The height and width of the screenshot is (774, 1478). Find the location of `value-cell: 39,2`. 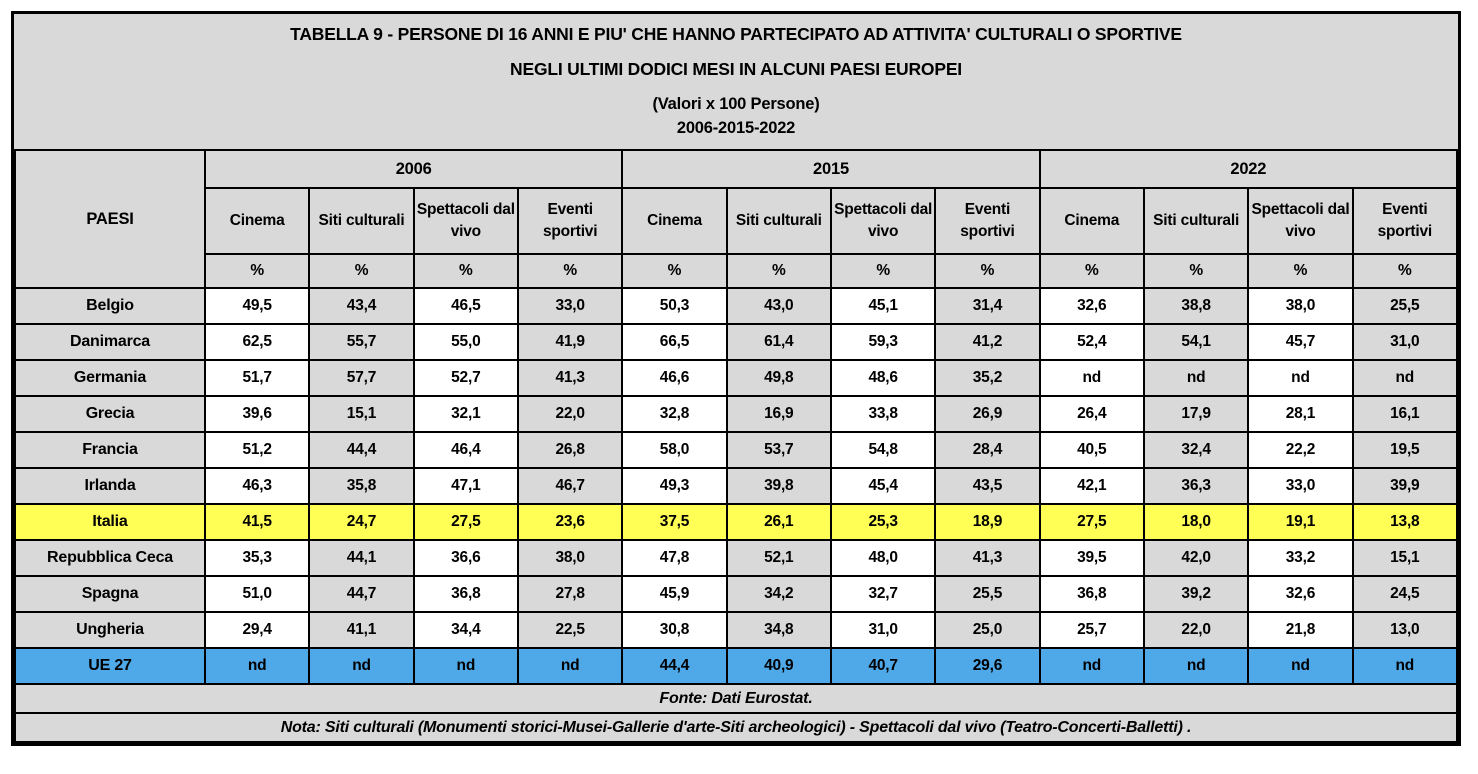

value-cell: 39,2 is located at coordinates (1196, 594).